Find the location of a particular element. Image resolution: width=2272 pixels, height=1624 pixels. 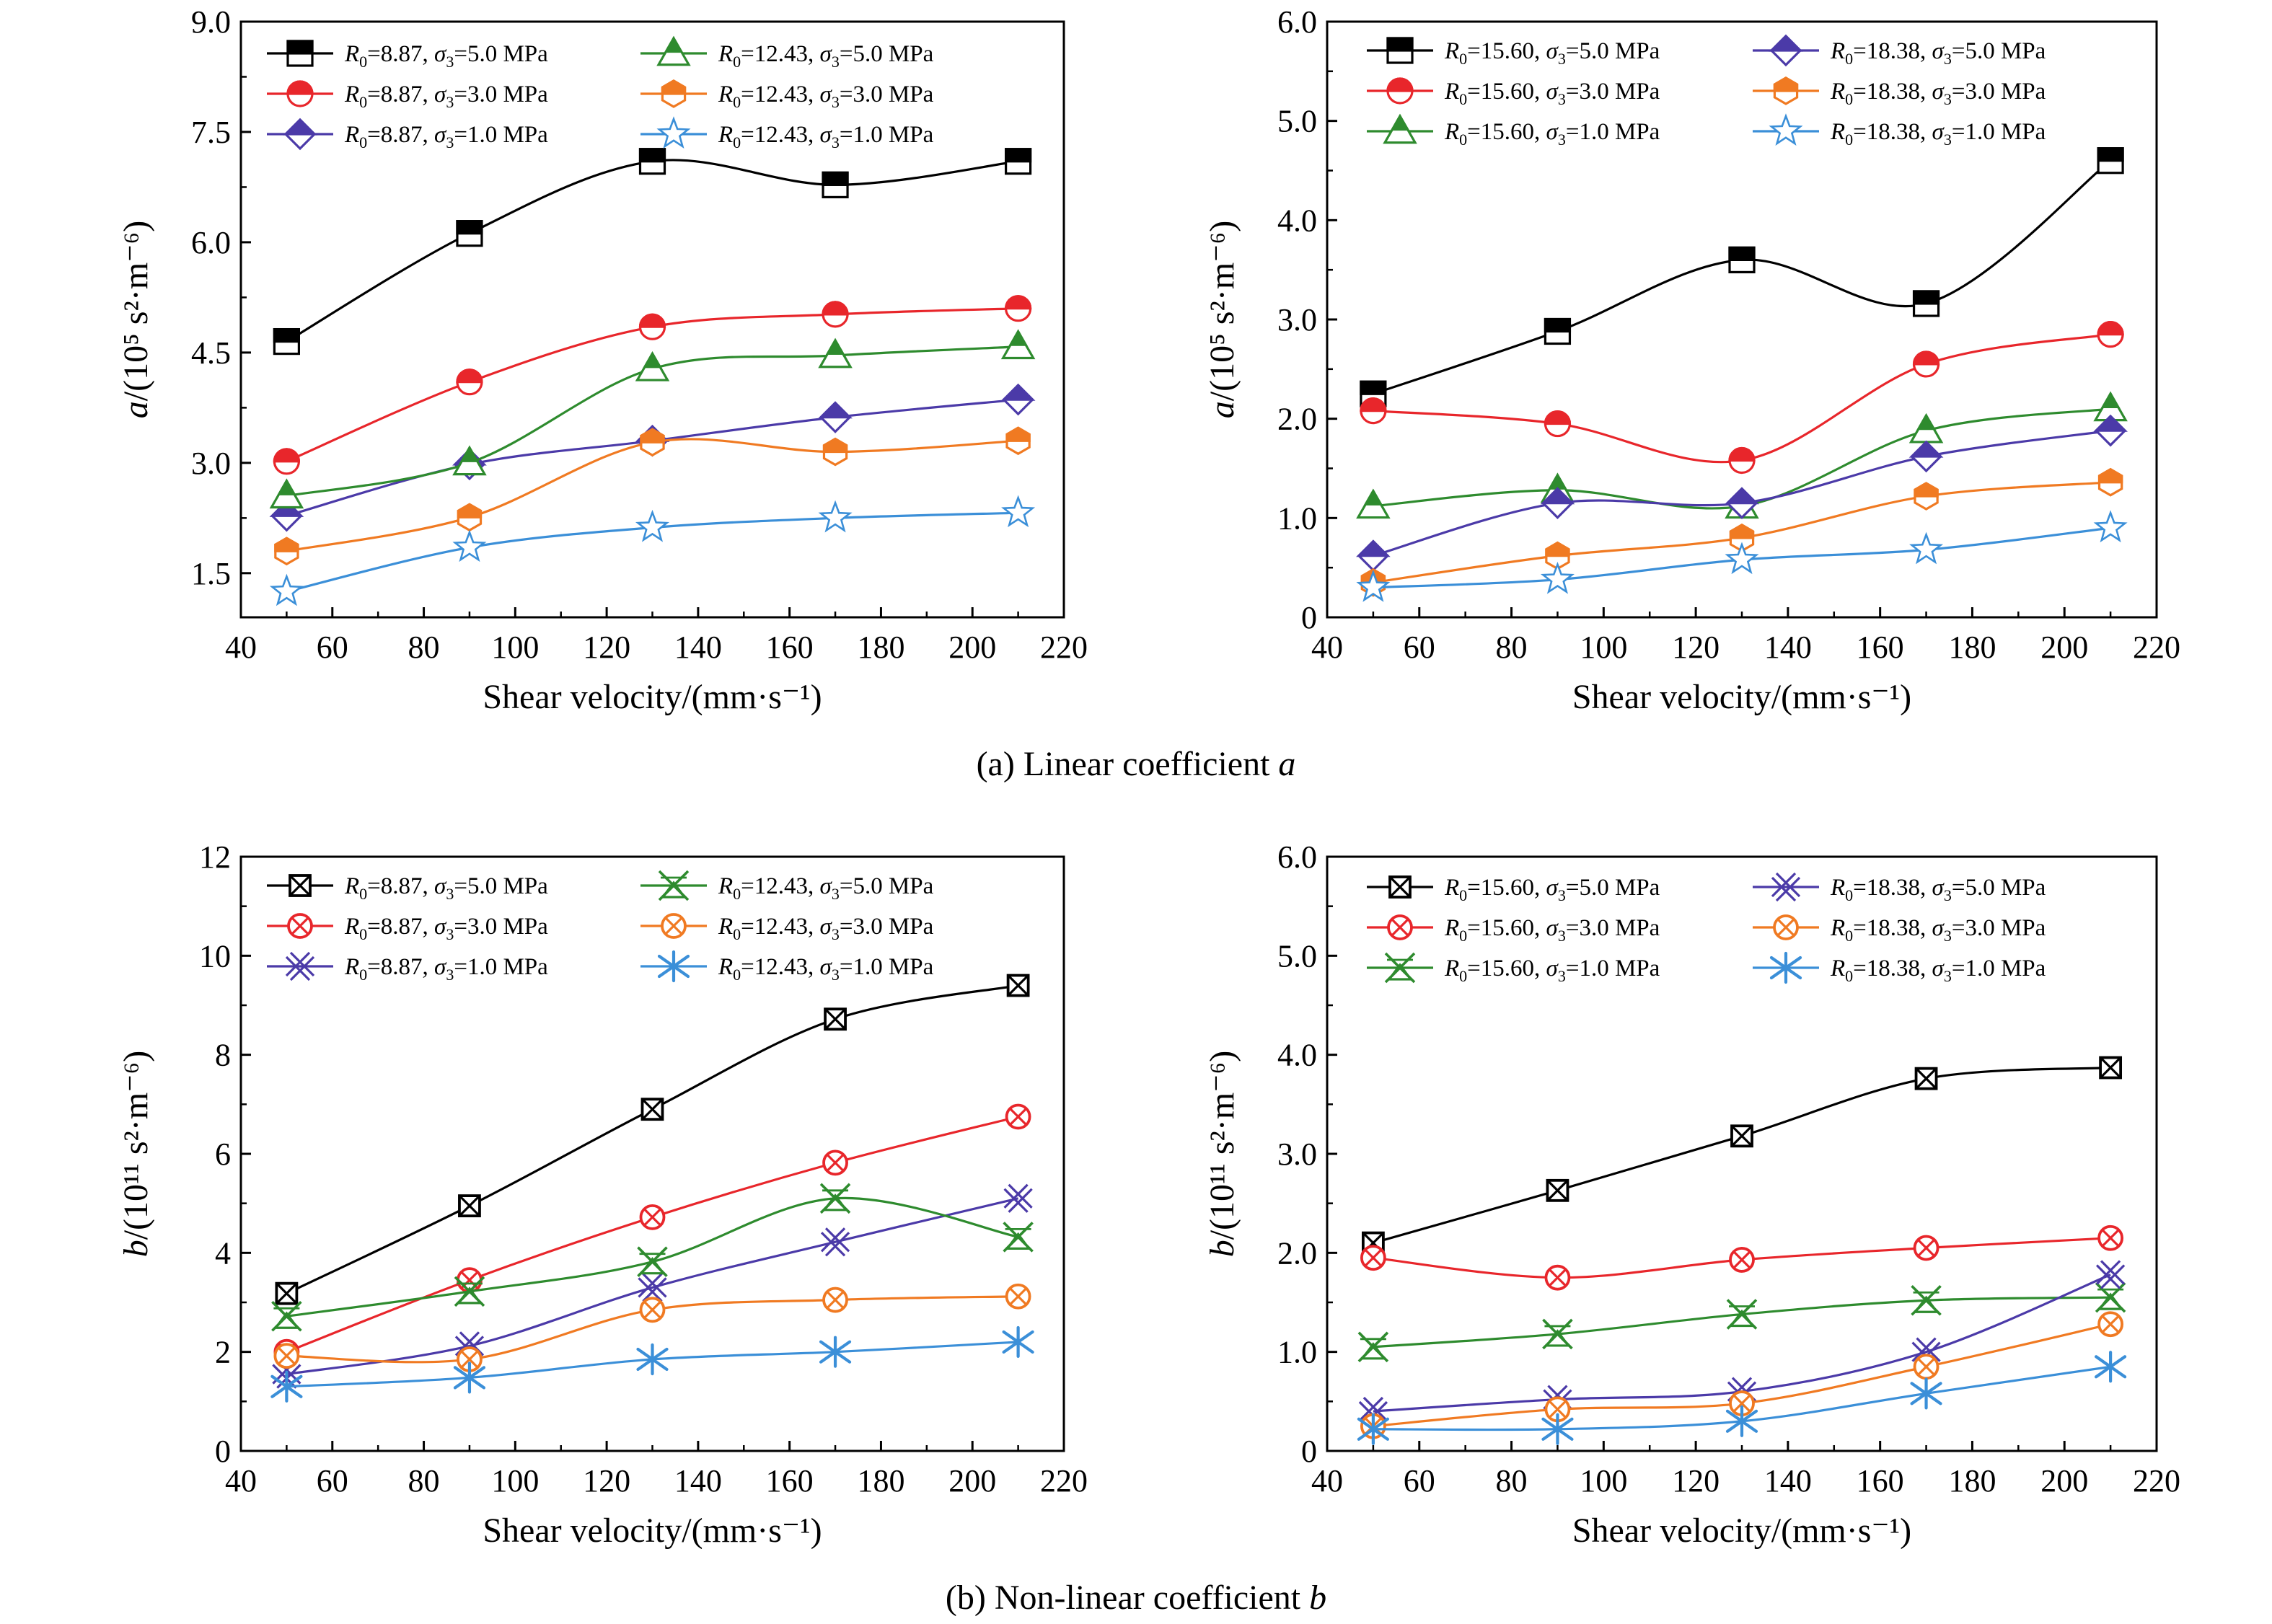

legend-entry: R0=12.43, σ3=3.0 MPa is located at coordinates (787, 95).